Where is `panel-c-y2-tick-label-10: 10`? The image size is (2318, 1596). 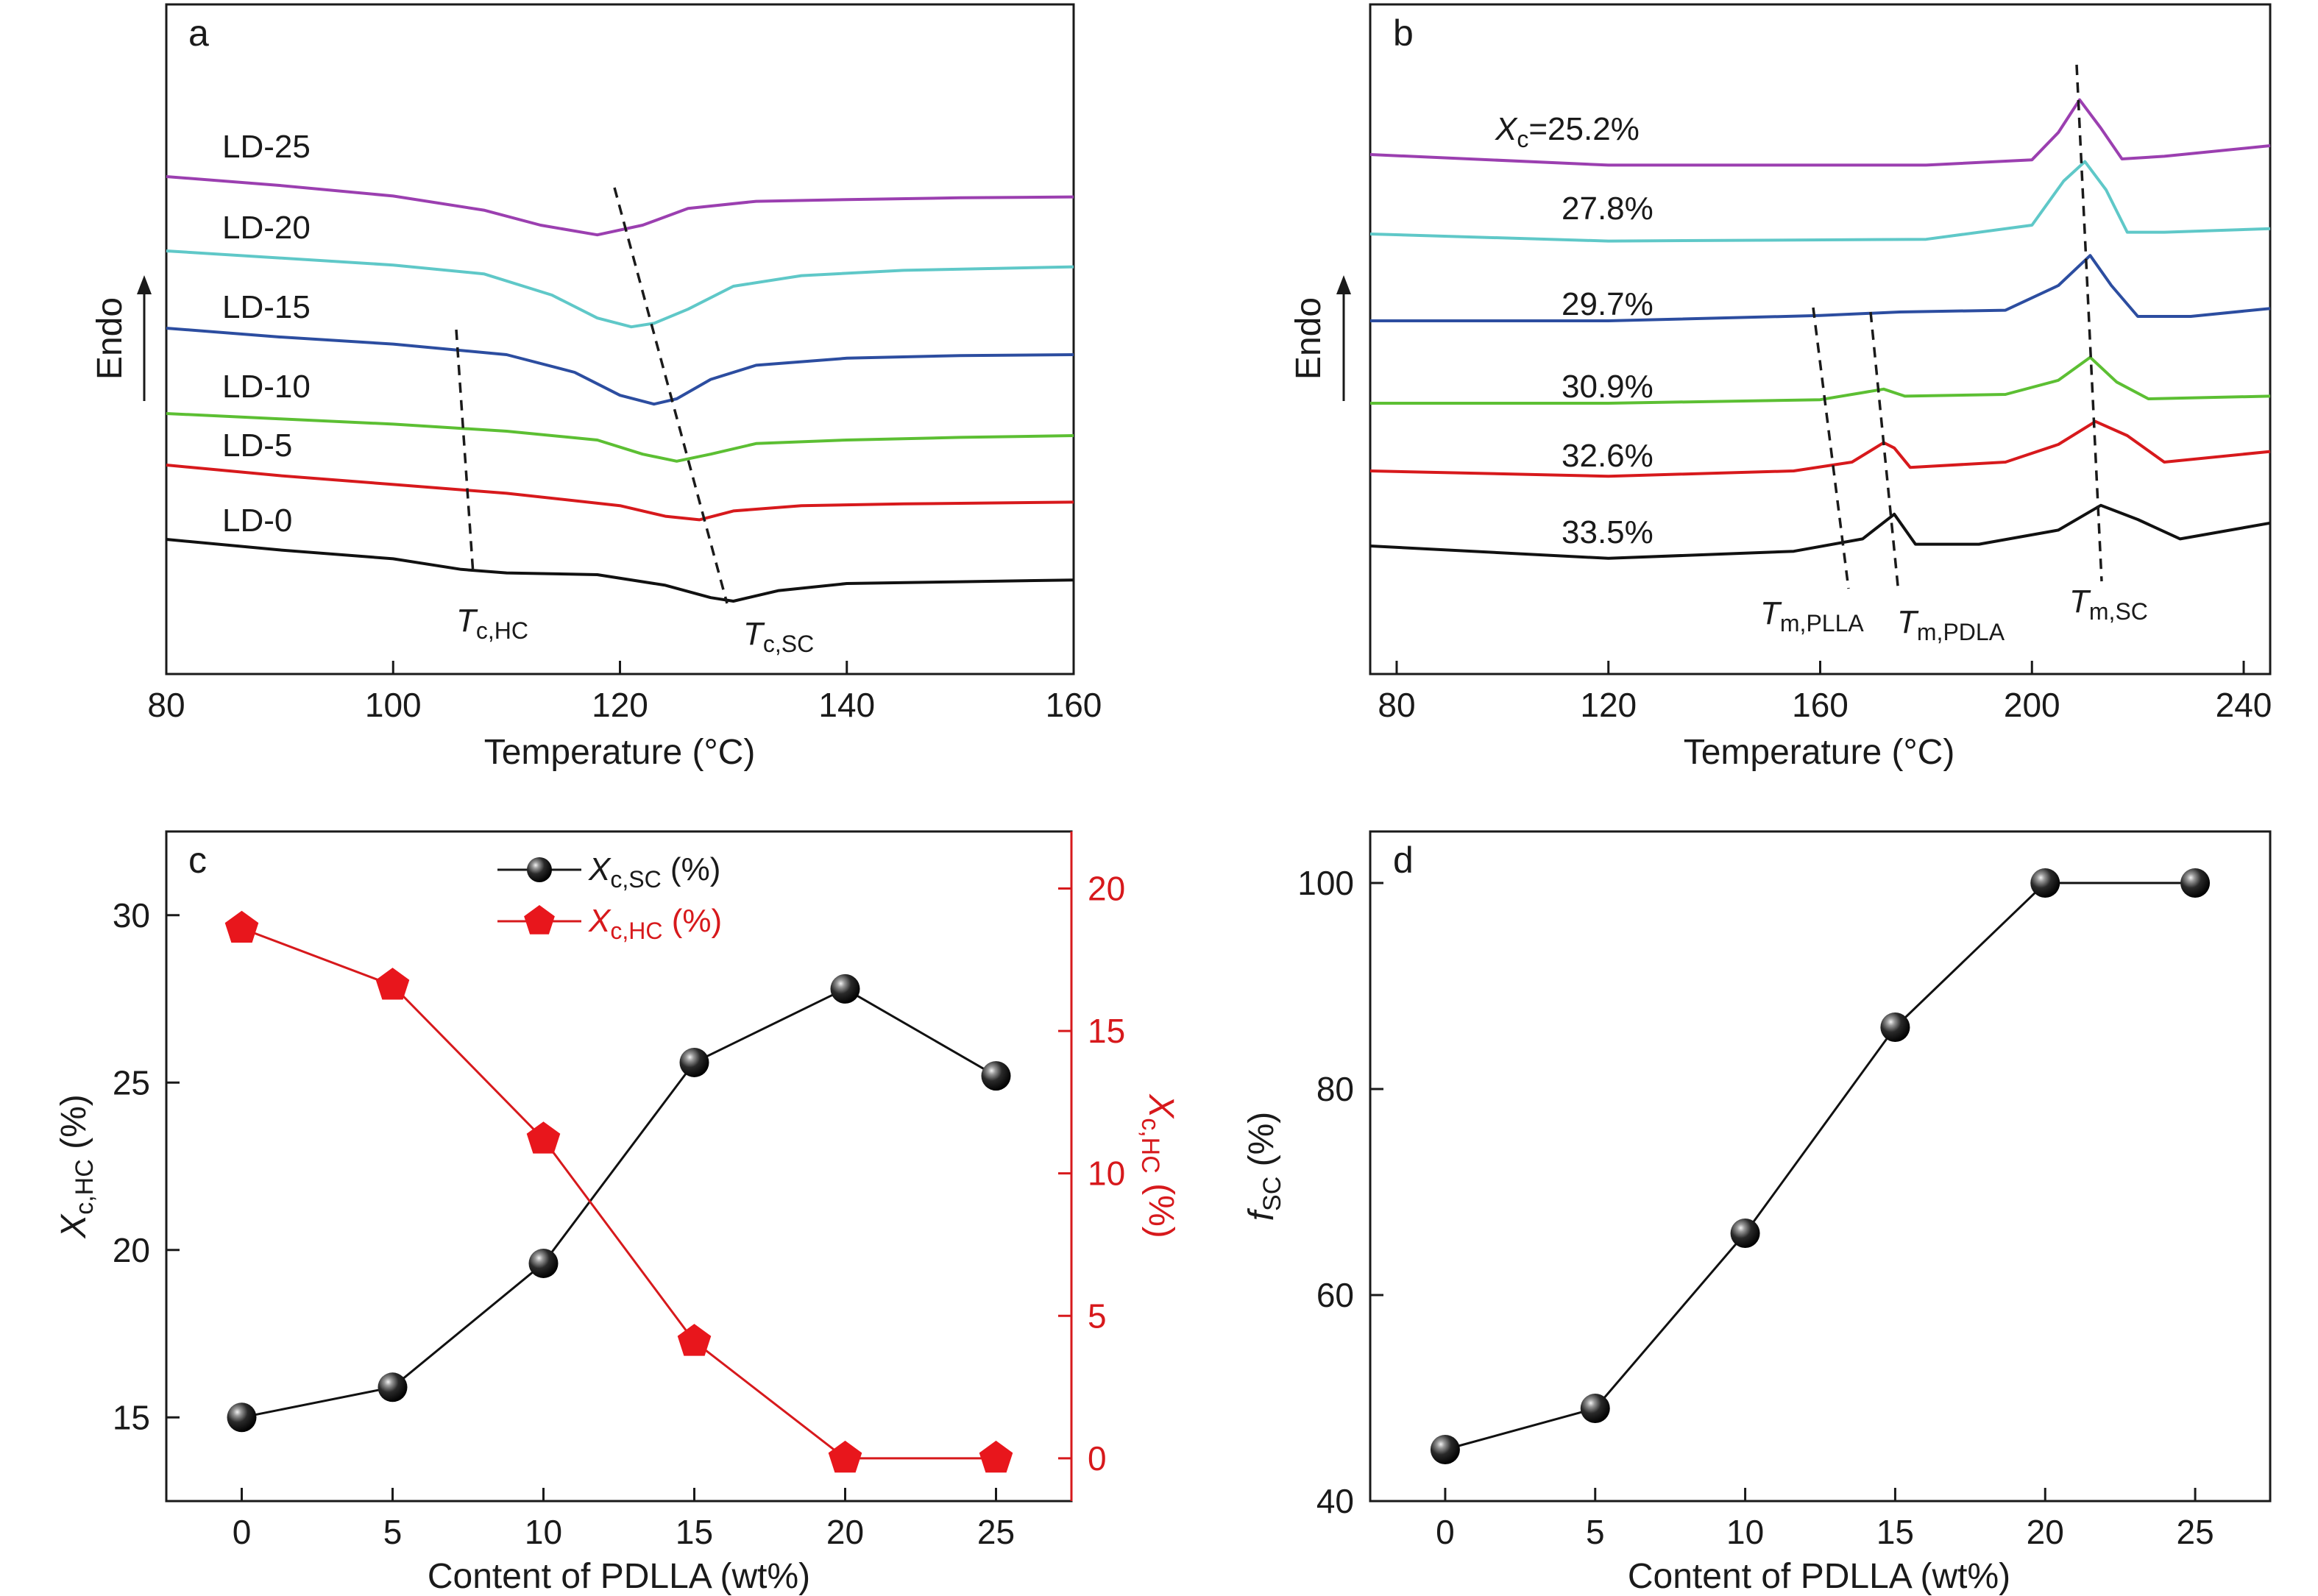
panel-c-y2-tick-label-10: 10 is located at coordinates (1106, 1174).